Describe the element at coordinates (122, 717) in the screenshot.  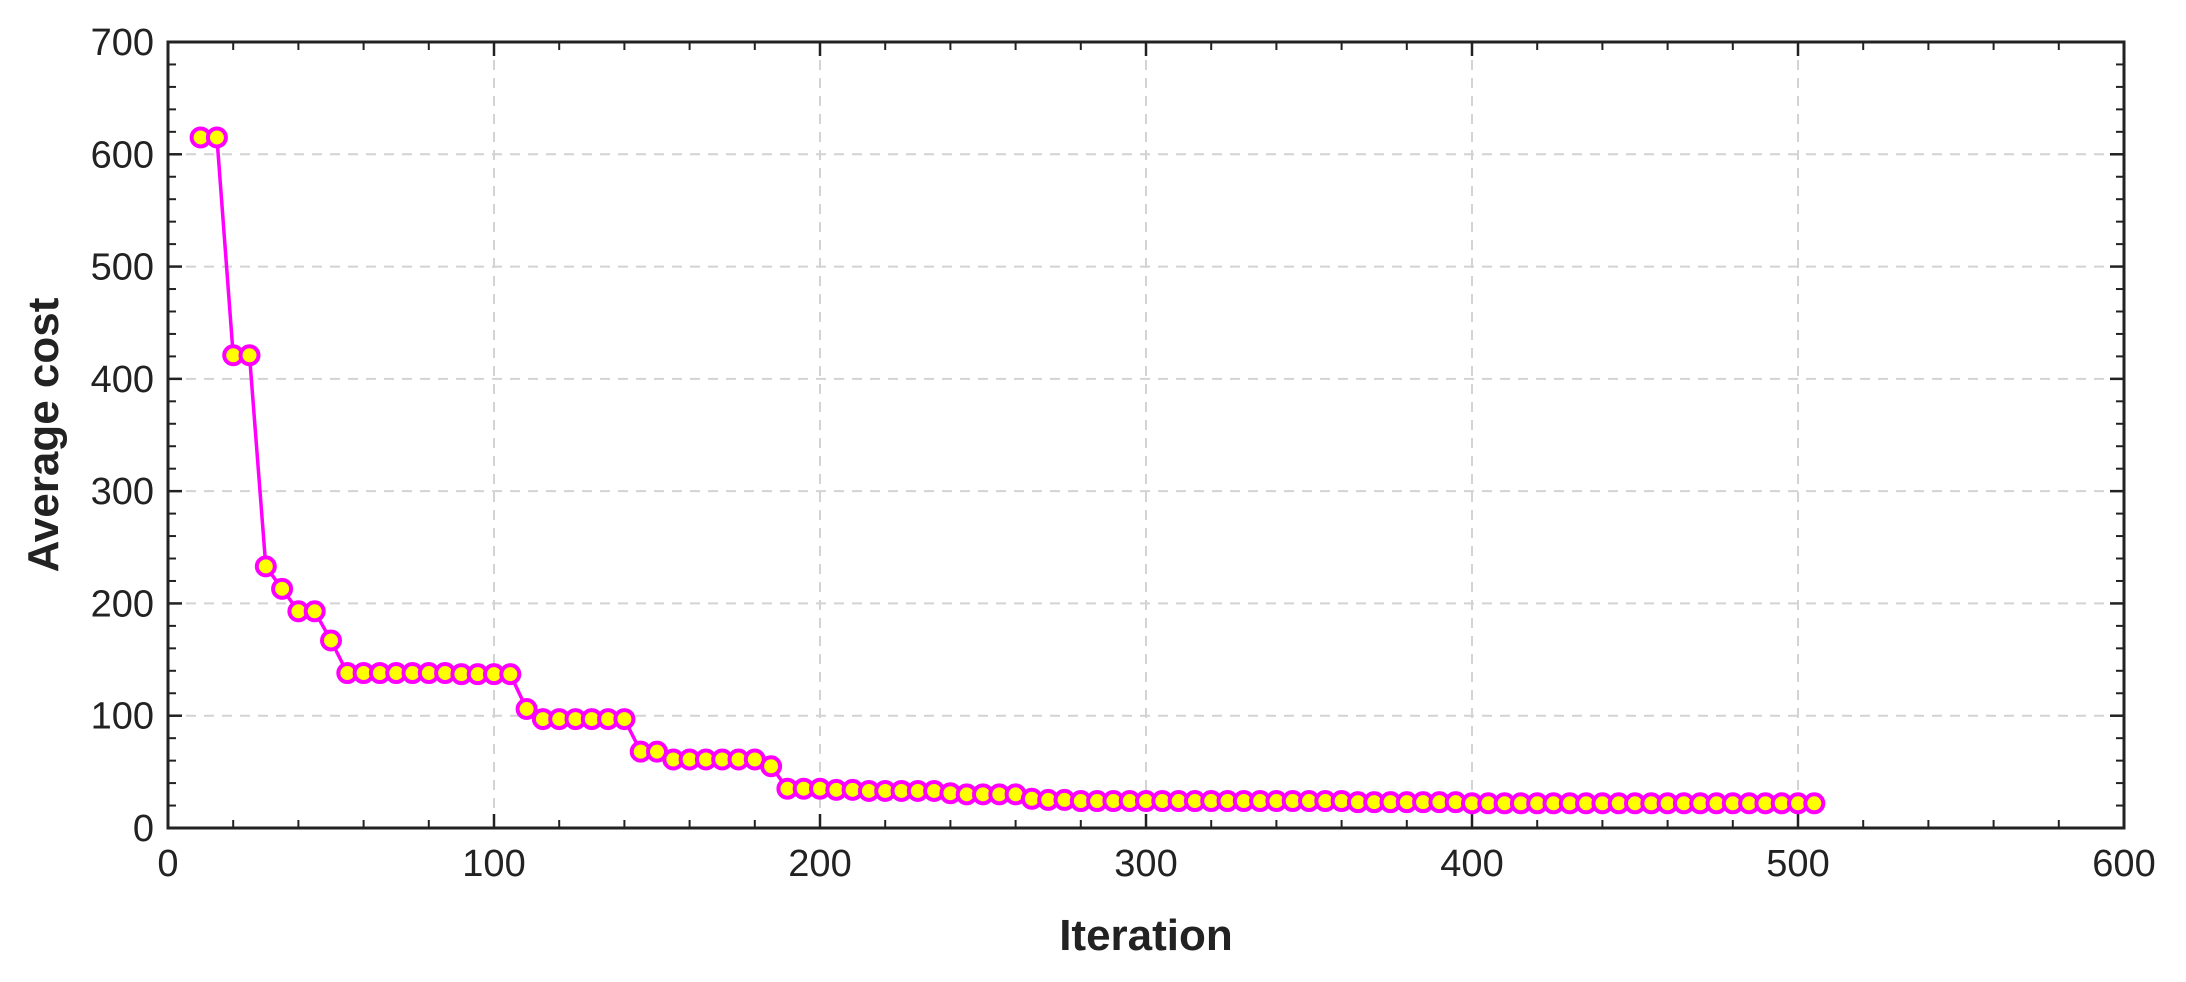
I see `y-tick-label: 100` at that location.